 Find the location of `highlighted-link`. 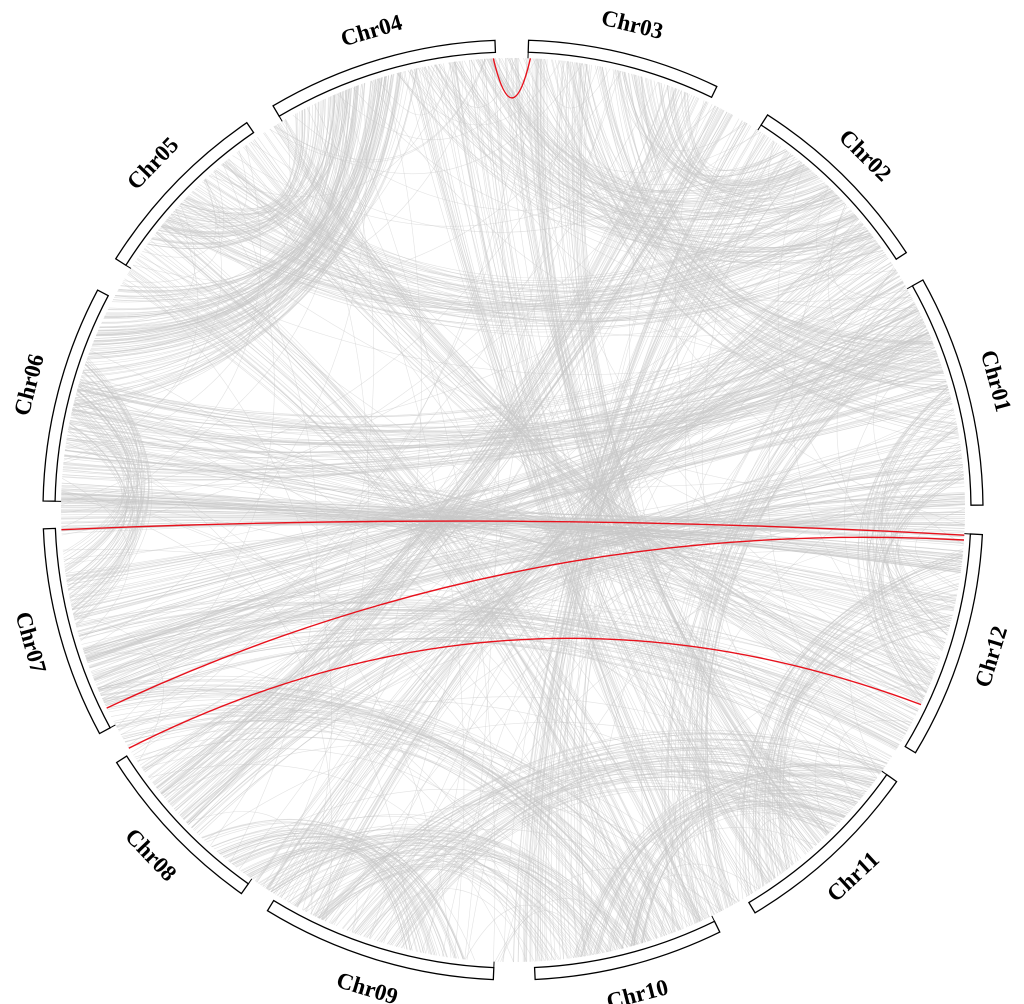

highlighted-link is located at coordinates (535, 622).